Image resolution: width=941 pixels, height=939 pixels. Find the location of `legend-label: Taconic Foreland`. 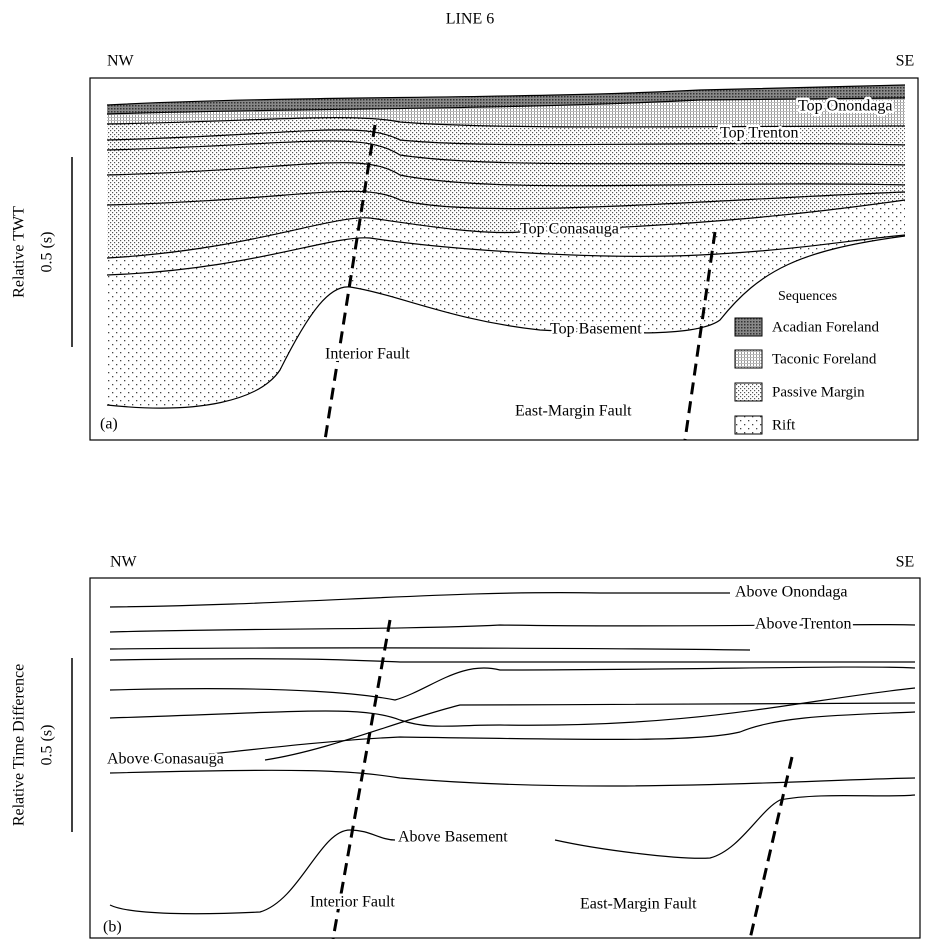

legend-label: Taconic Foreland is located at coordinates (824, 359).